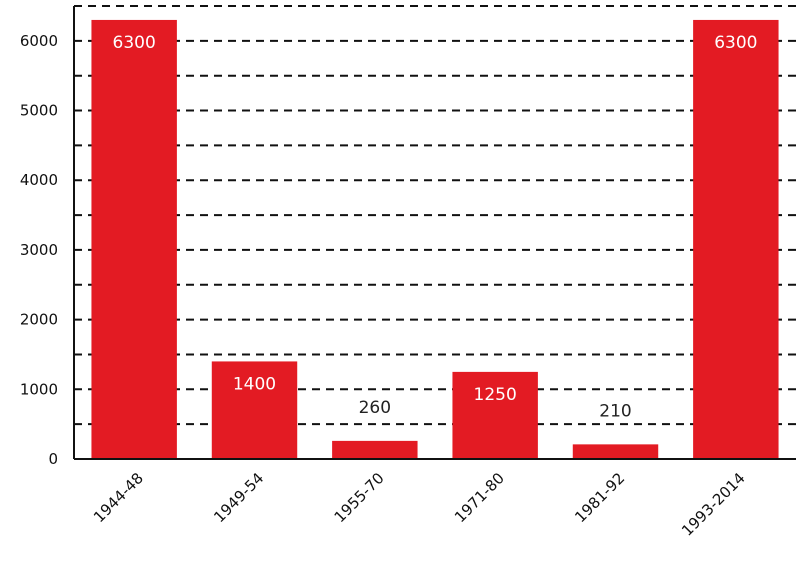  I want to click on bar-value-label: 1250, so click(495, 395).